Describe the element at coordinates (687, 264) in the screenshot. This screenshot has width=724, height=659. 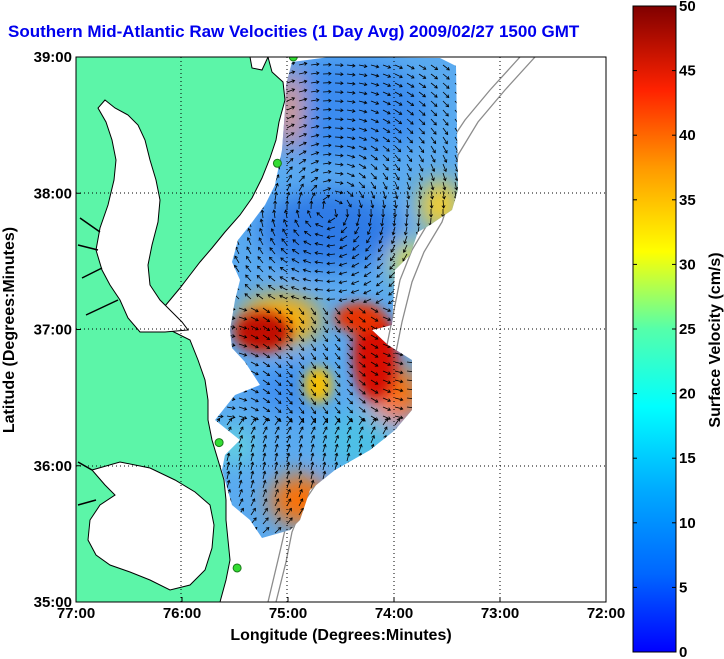
I see `colorbar-tick-label: 30` at that location.